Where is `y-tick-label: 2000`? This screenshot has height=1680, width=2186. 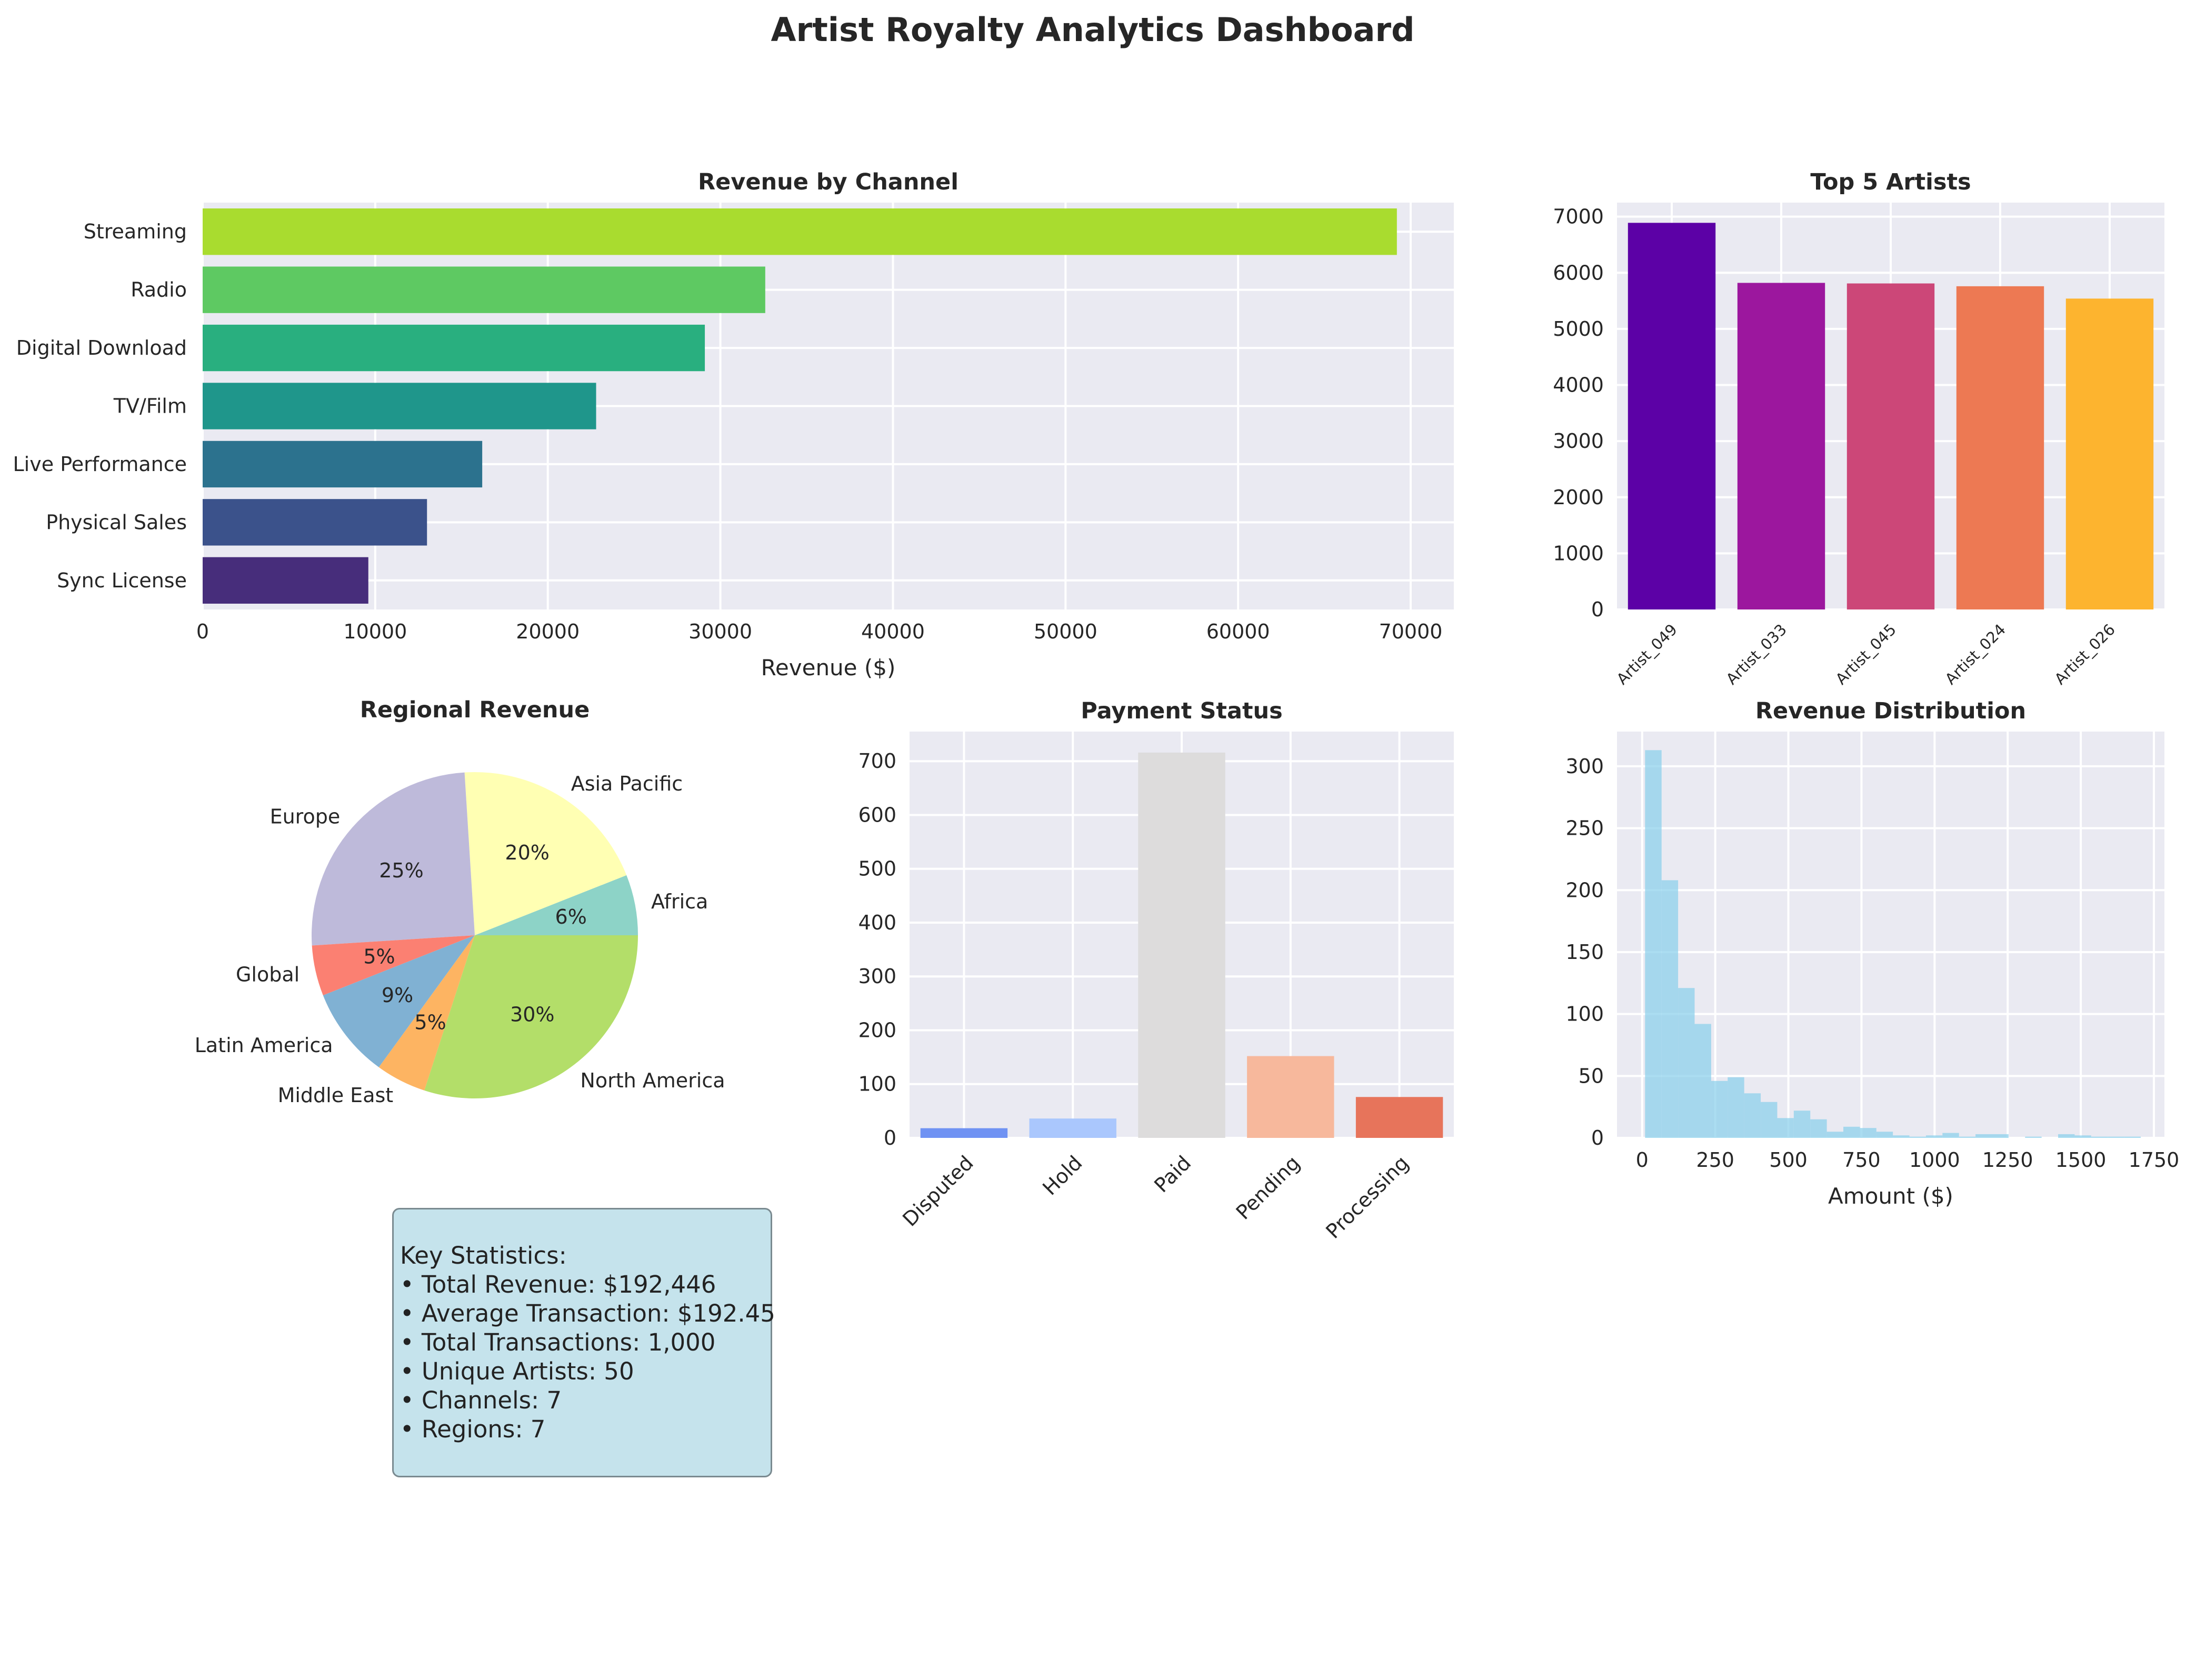
y-tick-label: 2000 is located at coordinates (1578, 497).